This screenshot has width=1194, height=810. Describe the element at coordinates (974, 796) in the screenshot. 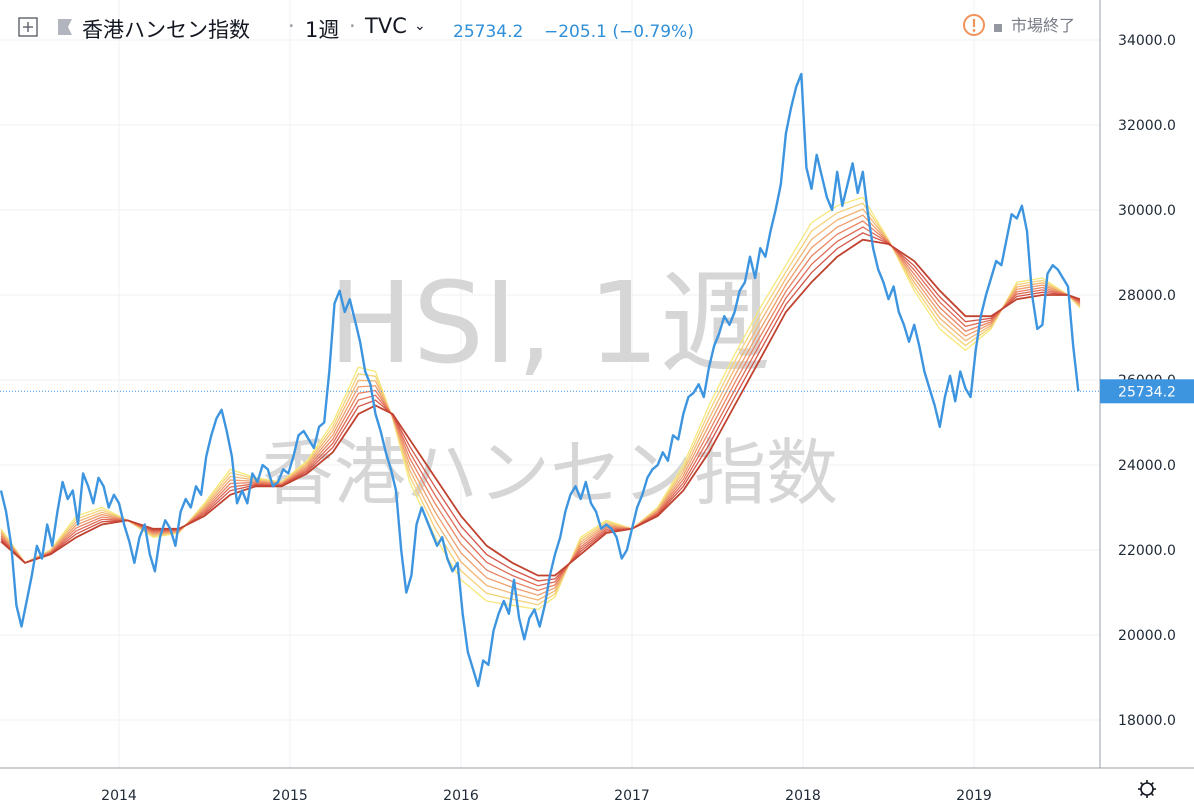

I see `time-axis-label: 2019` at that location.